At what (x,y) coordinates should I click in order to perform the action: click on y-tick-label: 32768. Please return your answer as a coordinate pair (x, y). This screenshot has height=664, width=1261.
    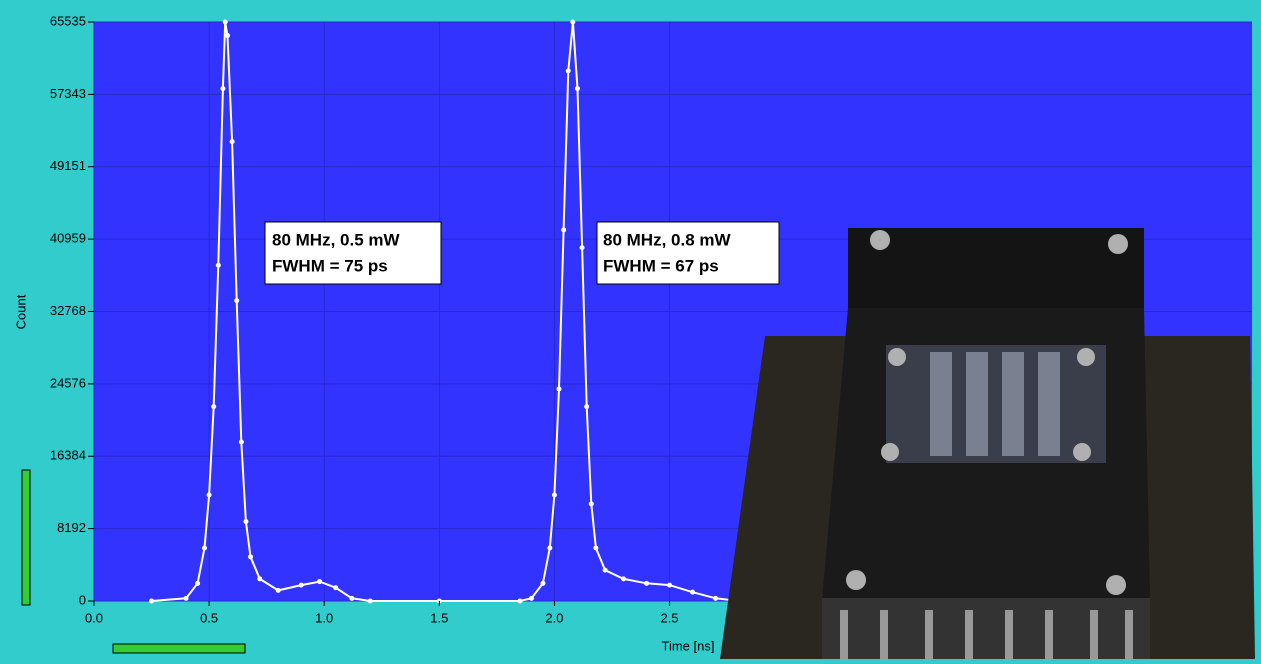
    Looking at the image, I should click on (68, 310).